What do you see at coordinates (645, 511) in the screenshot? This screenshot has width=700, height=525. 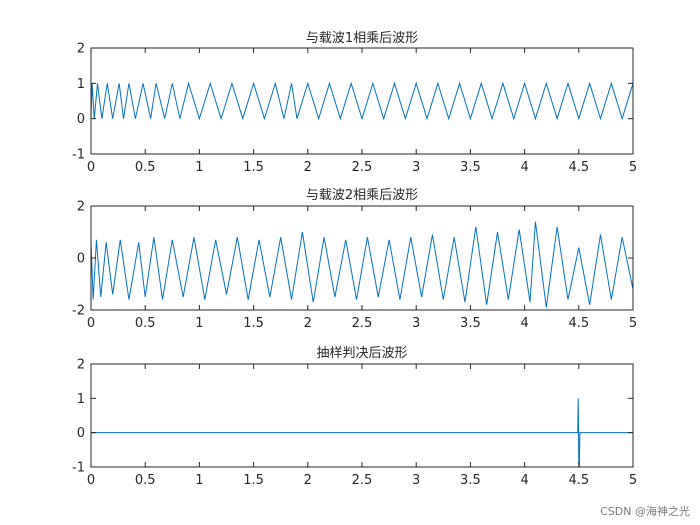 I see `watermark: CSDN @海神之光` at bounding box center [645, 511].